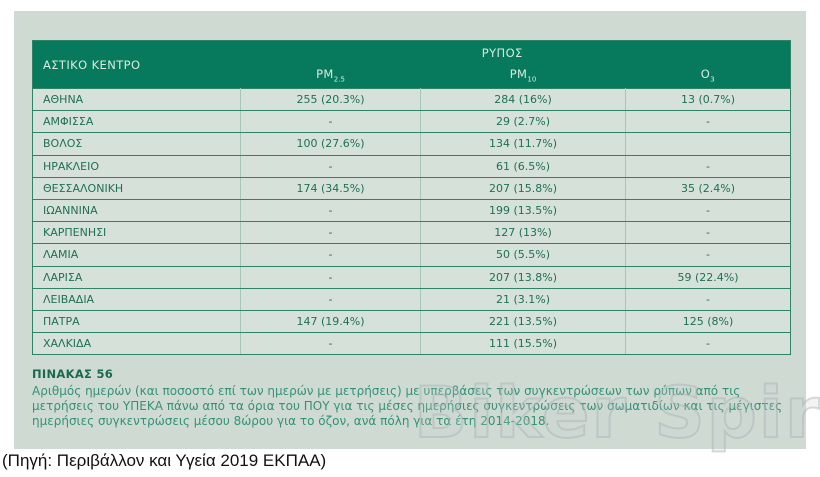  I want to click on table-row: ΑΜΦΙΣΣΑ -29 (2.7%) -, so click(411, 122).